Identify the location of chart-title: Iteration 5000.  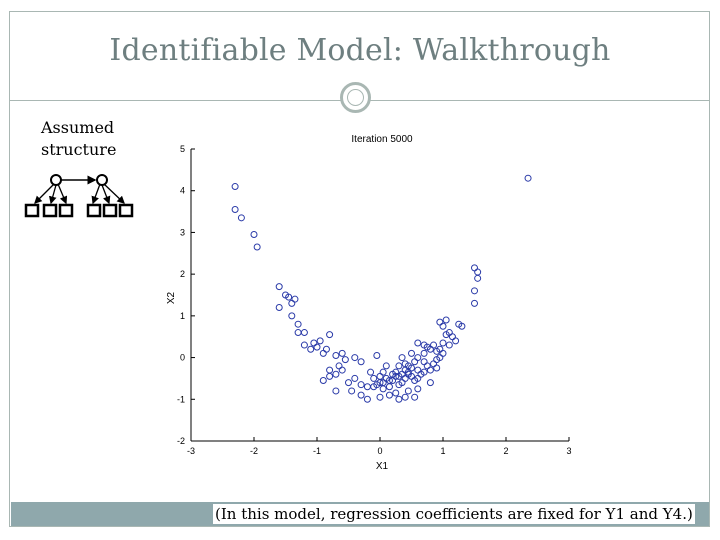
(382, 139).